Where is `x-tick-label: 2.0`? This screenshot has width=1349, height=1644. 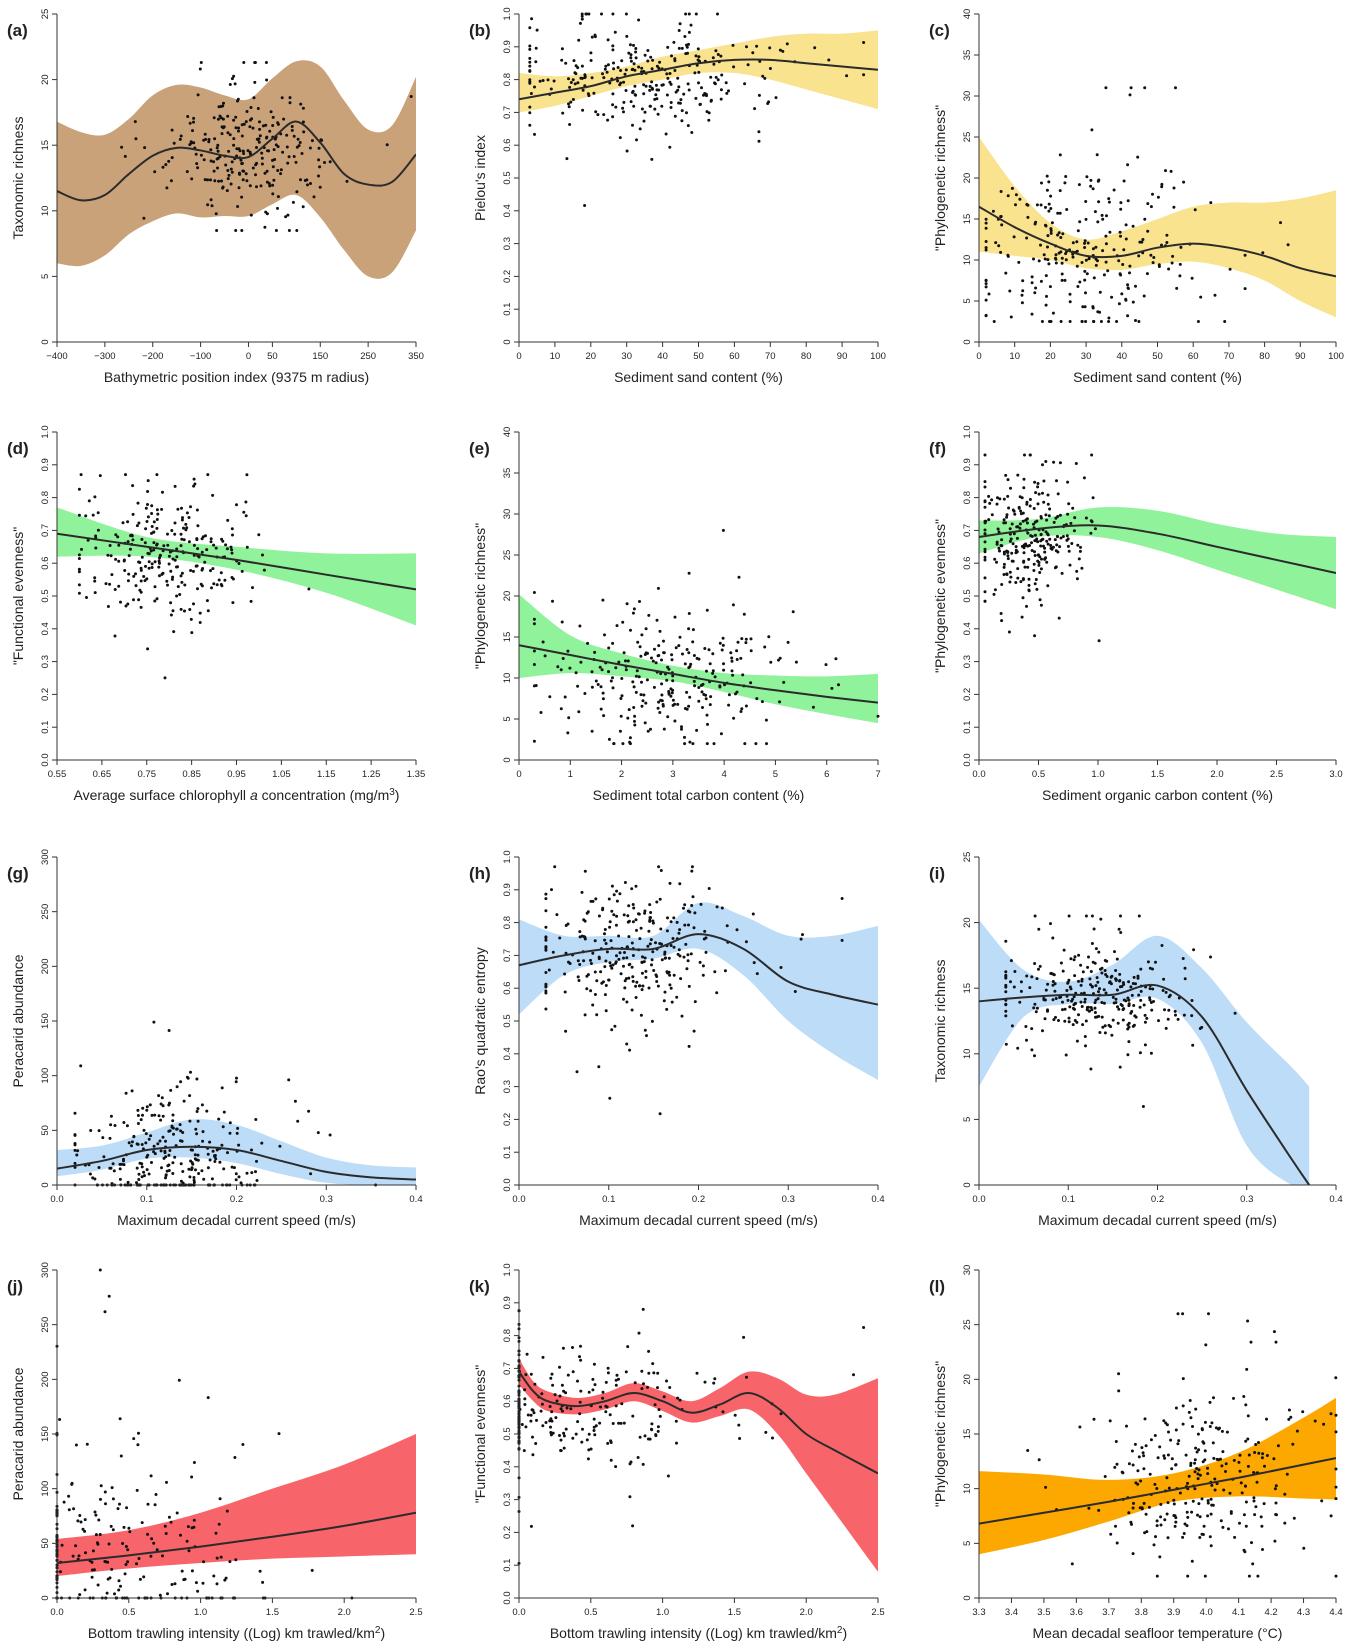
x-tick-label: 2.0 is located at coordinates (1216, 774).